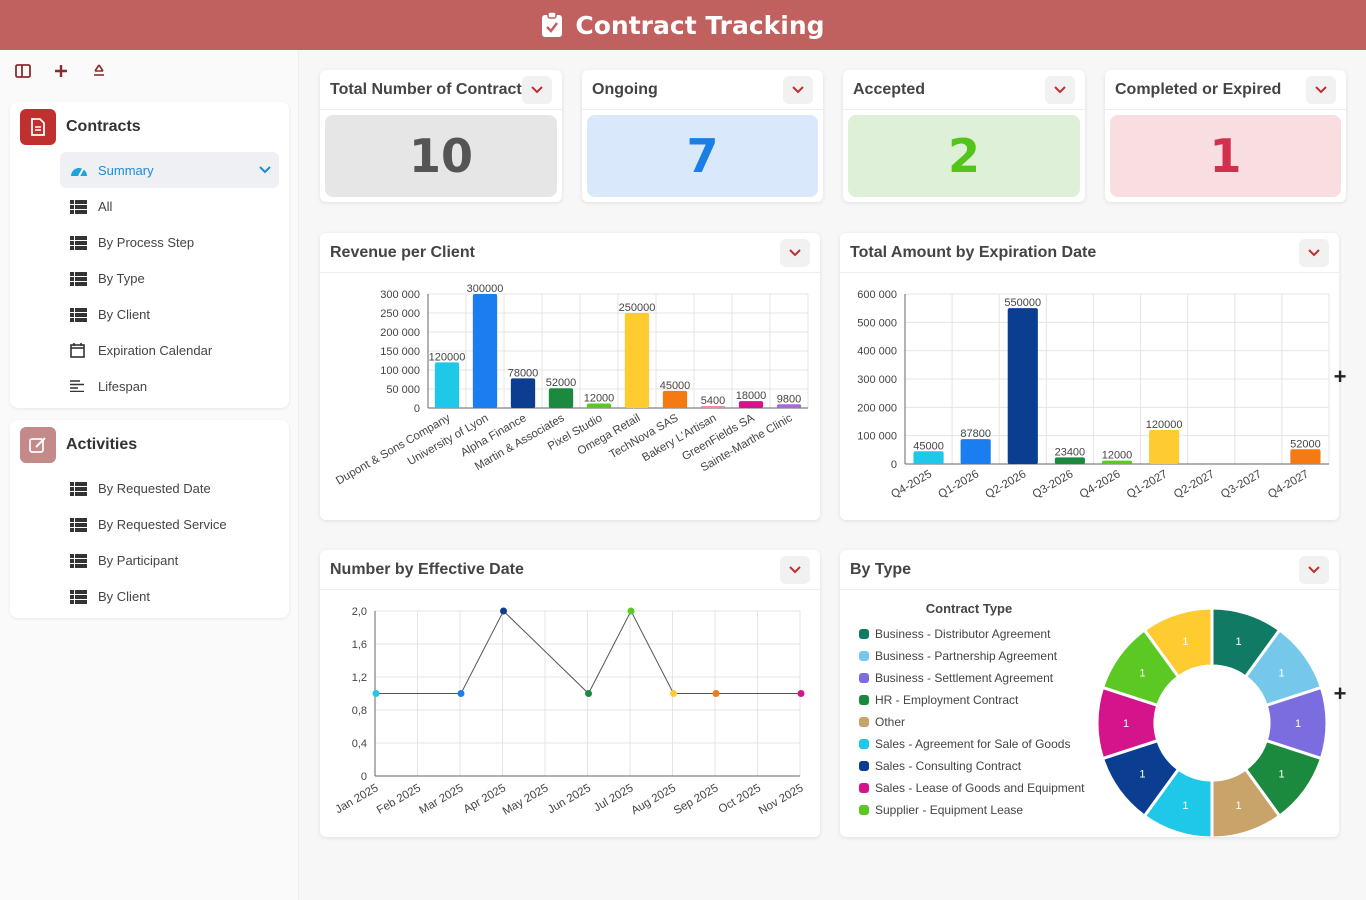 The height and width of the screenshot is (900, 1366). I want to click on kpi-value-box: 10, so click(441, 156).